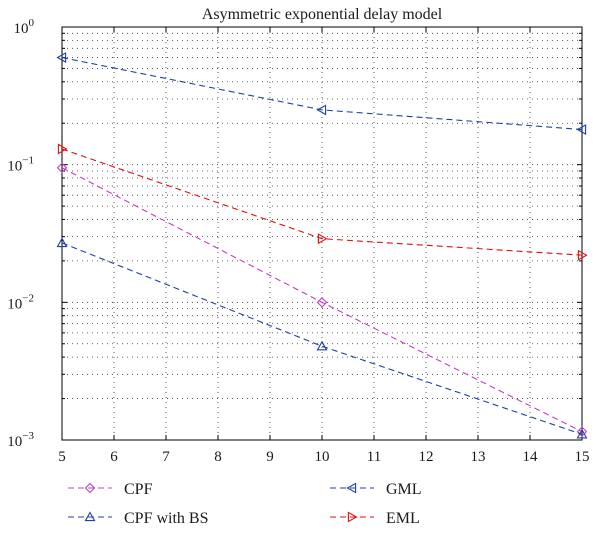 This screenshot has width=607, height=554. Describe the element at coordinates (376, 489) in the screenshot. I see `legend-item: GML` at that location.